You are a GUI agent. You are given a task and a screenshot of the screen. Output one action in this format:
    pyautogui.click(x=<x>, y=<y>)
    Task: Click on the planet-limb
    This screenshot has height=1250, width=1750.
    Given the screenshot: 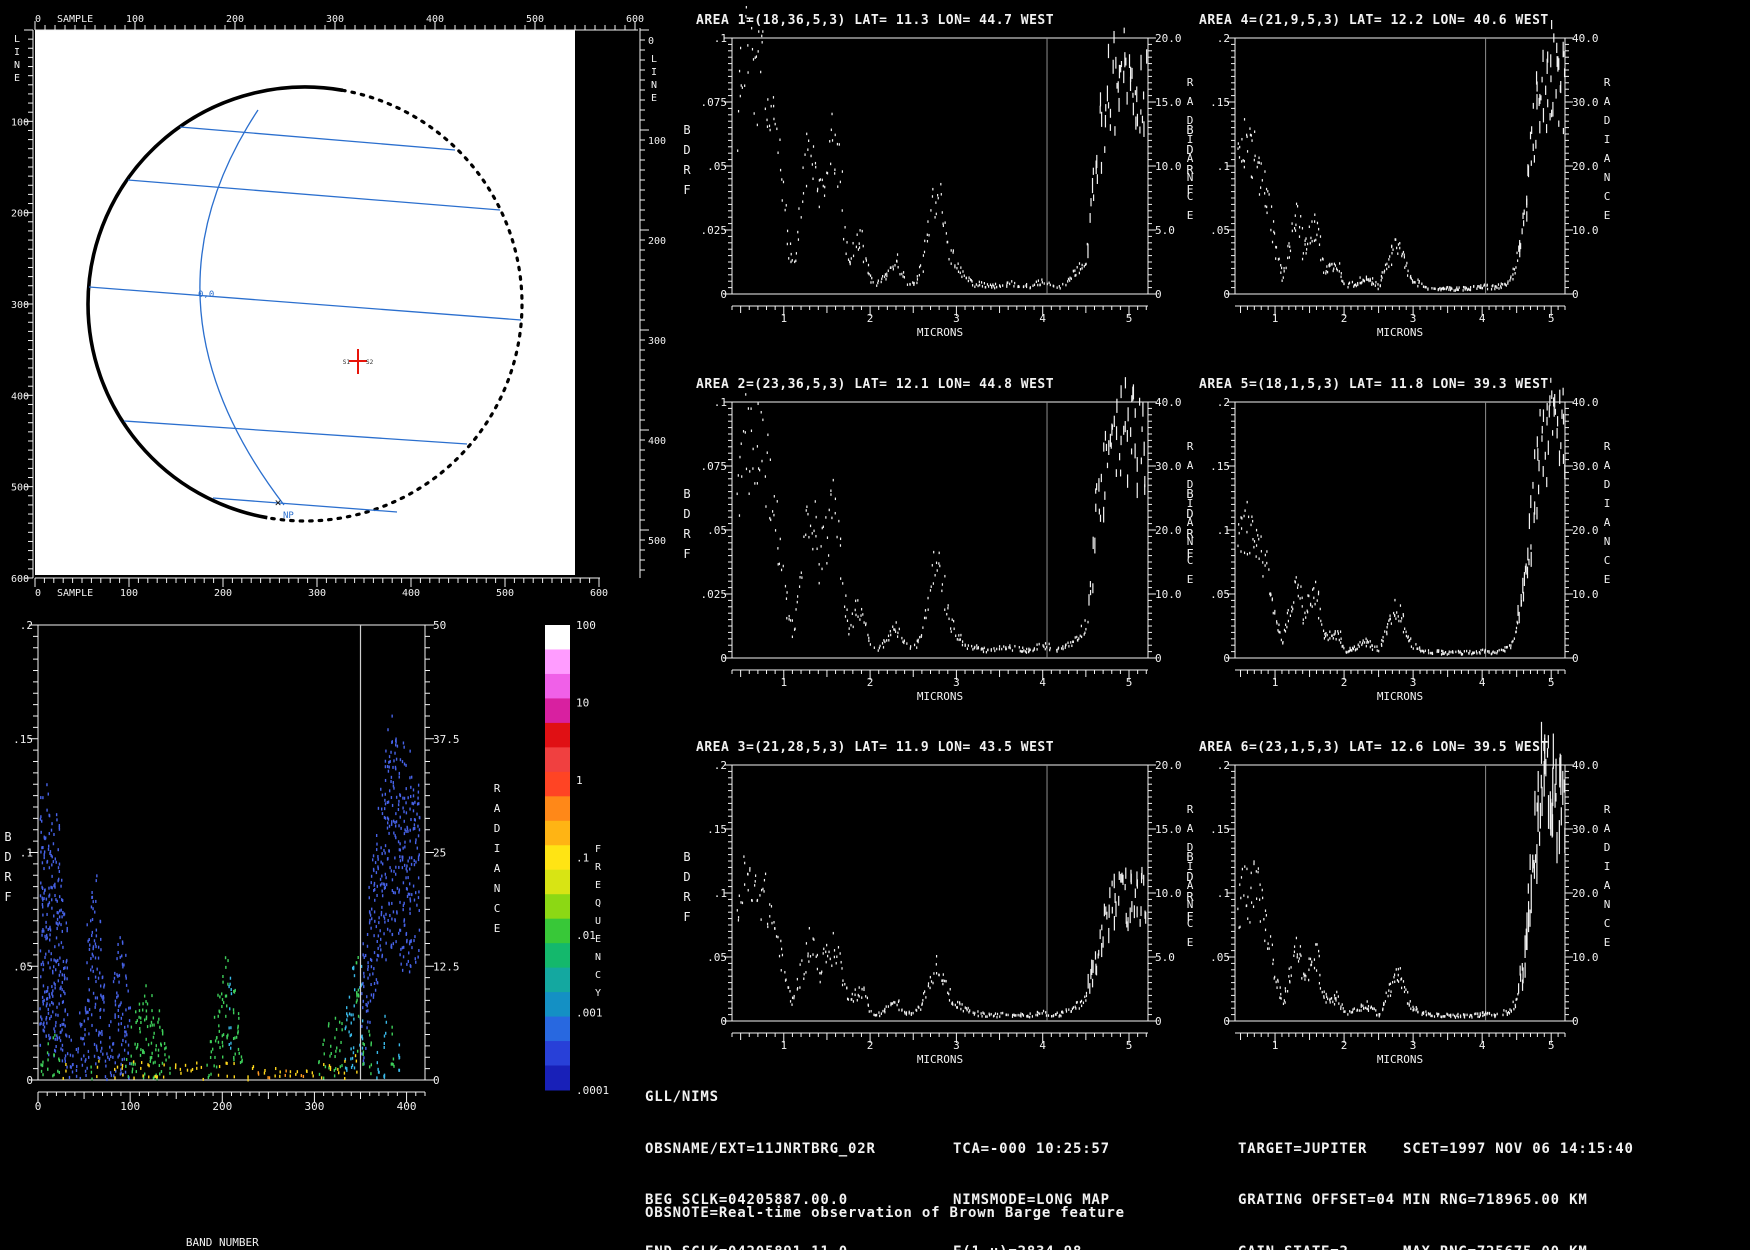 What is the action you would take?
    pyautogui.click(x=305, y=304)
    